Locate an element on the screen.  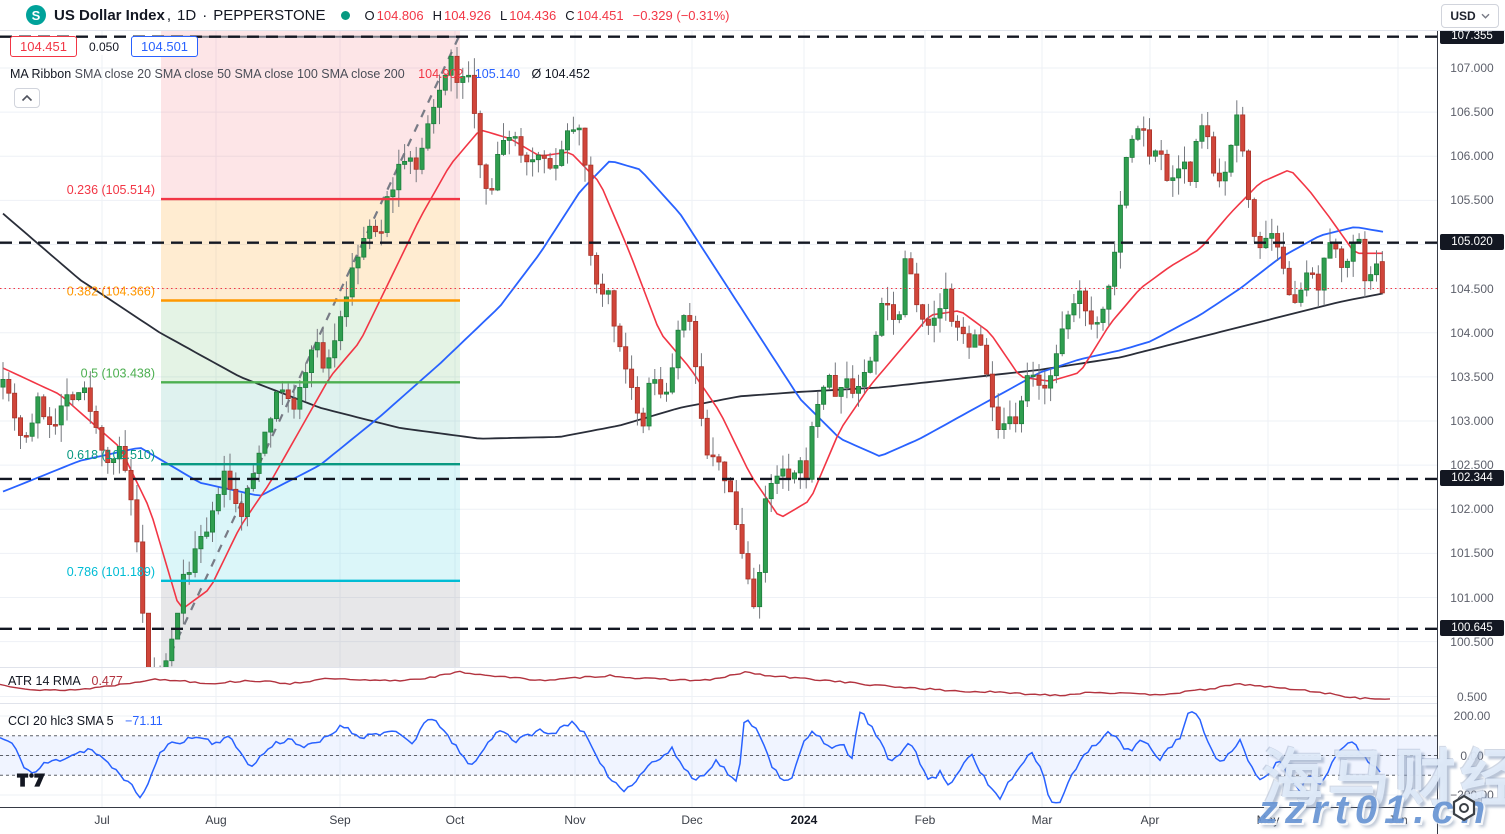
chevron-down-icon is located at coordinates (1485, 16).